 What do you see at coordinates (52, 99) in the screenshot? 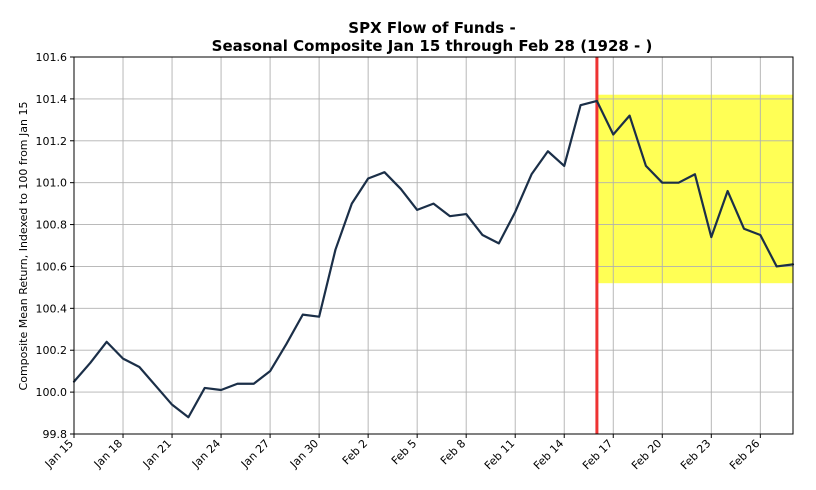
I see `y-tick-label: 101.4` at bounding box center [52, 99].